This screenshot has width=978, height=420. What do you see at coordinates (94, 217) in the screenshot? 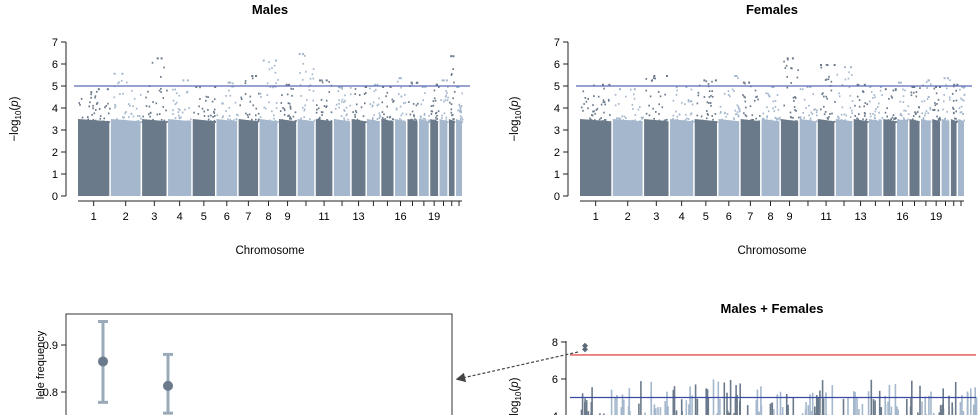
I see `x-tick-label: 1` at bounding box center [94, 217].